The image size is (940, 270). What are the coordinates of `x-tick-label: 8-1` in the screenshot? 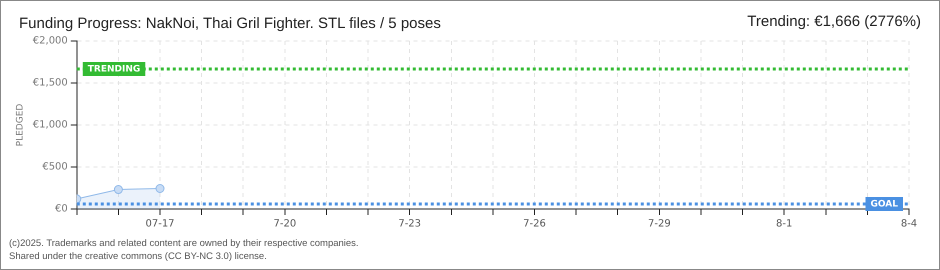 It's located at (784, 224).